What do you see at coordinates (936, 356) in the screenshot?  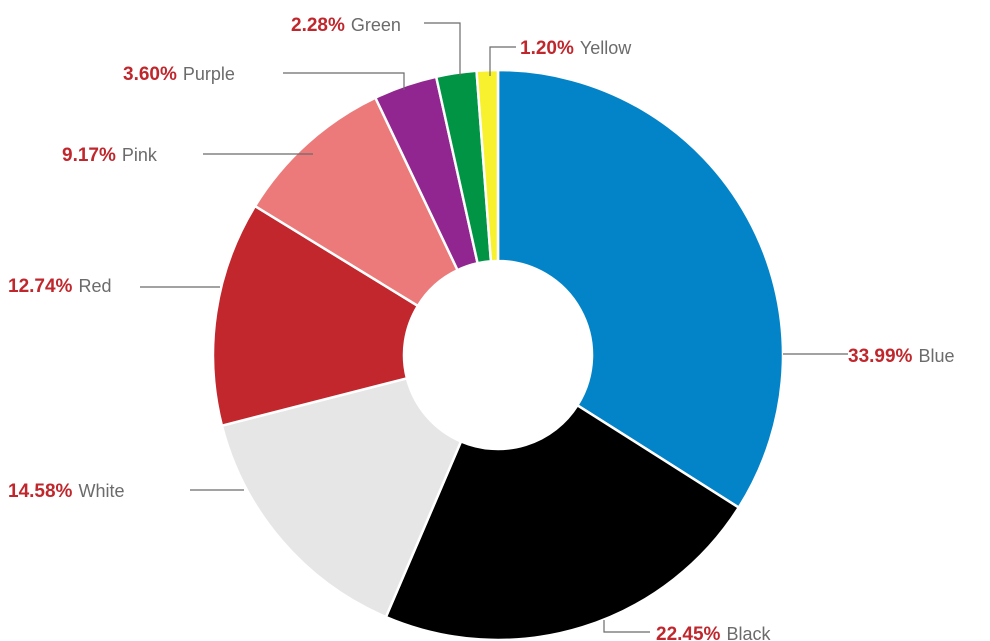 I see `category-label-blue: Blue` at bounding box center [936, 356].